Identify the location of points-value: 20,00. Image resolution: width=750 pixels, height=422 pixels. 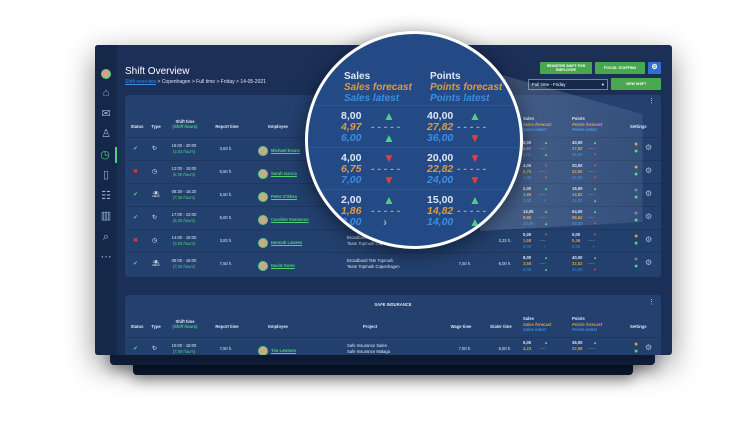
(577, 166).